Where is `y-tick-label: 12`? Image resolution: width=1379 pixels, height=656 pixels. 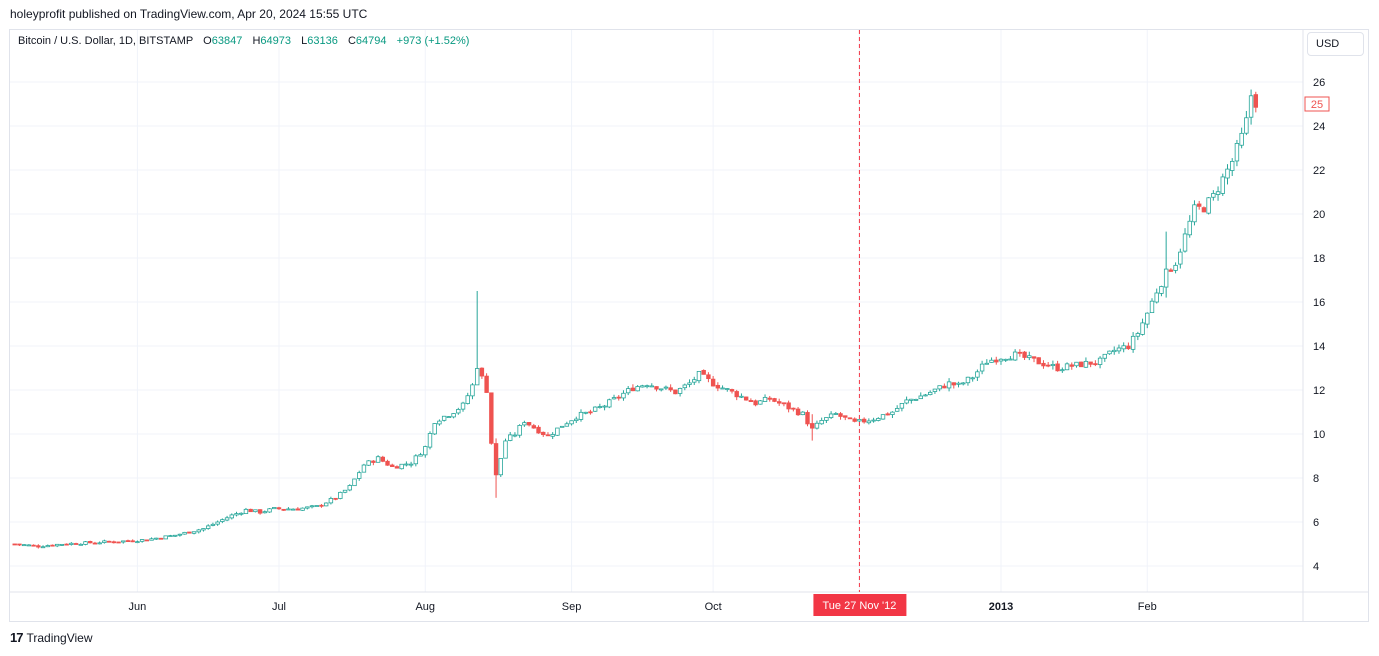
y-tick-label: 12 is located at coordinates (1319, 391).